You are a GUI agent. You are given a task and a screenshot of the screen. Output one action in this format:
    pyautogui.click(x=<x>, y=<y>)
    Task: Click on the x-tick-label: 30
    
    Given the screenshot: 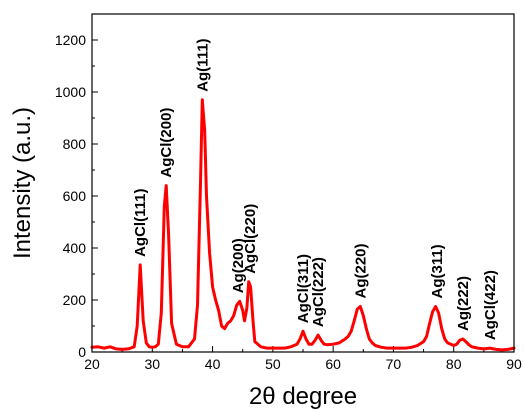 What is the action you would take?
    pyautogui.click(x=152, y=364)
    